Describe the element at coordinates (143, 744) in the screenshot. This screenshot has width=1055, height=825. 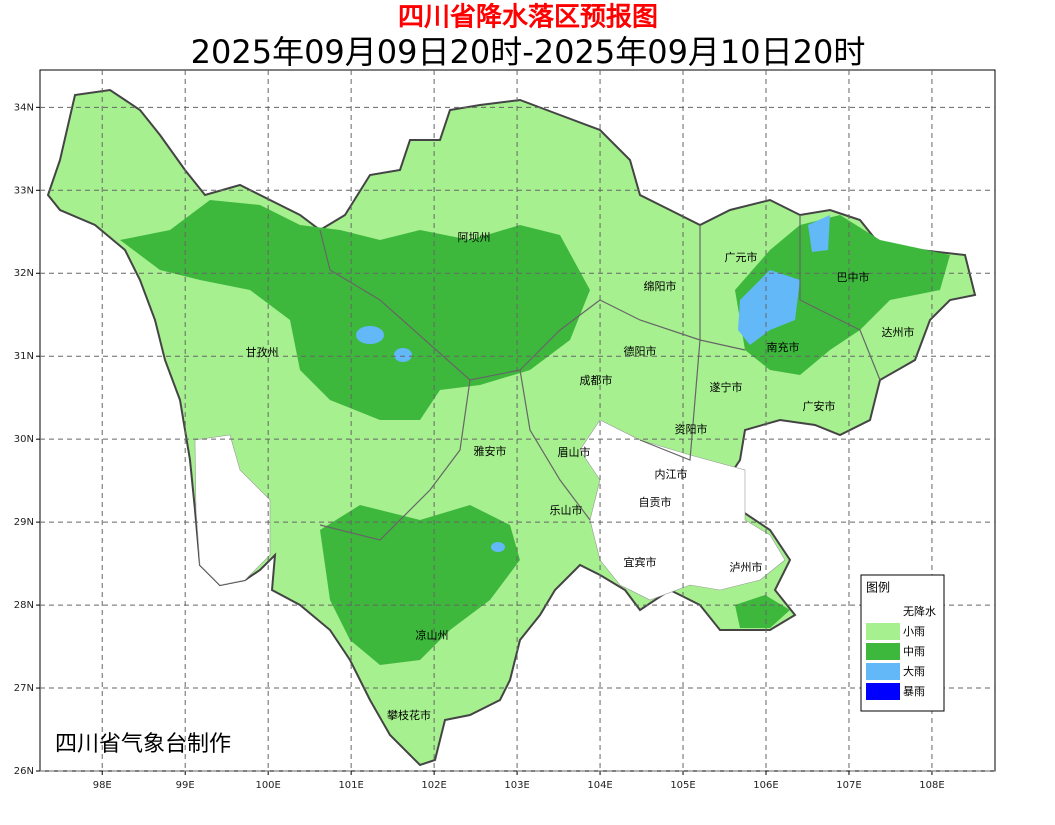
I see `credit: 四川省气象台制作` at that location.